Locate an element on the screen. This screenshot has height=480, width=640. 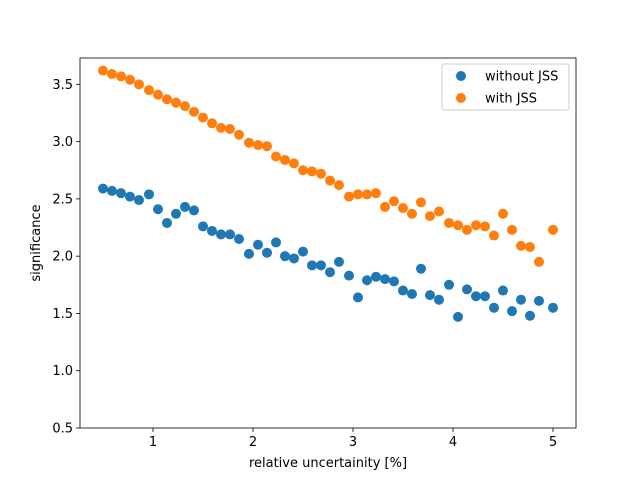
legend-marker-with-jss is located at coordinates (461, 98).